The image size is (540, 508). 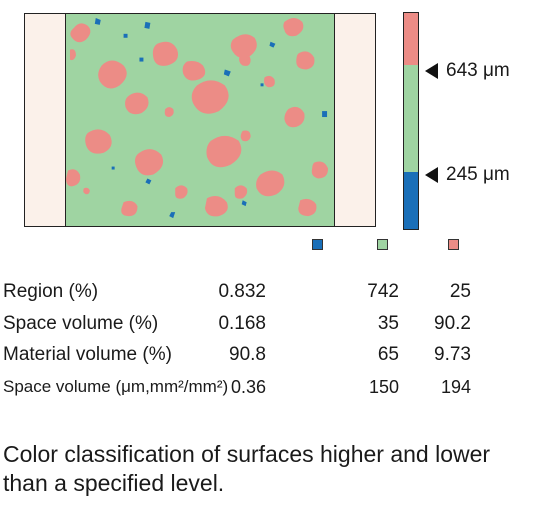 I want to click on colorbar-green-segment, so click(x=411, y=118).